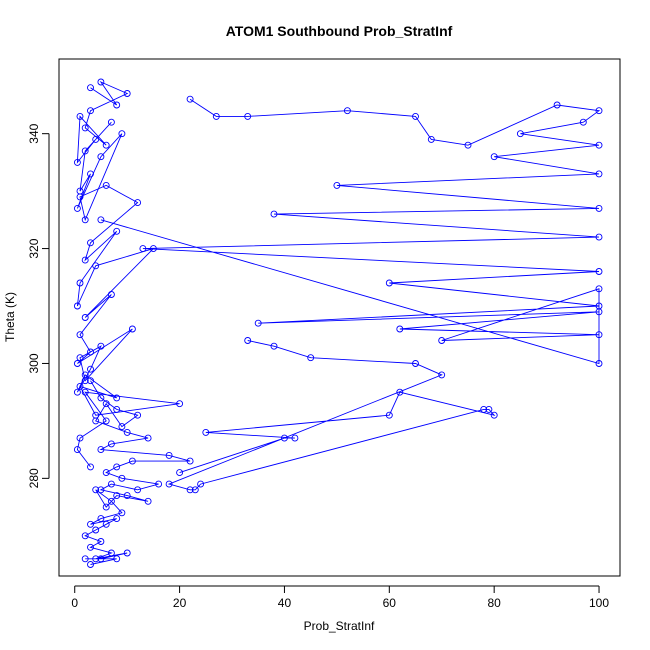 The image size is (650, 650). I want to click on y-tick-label-2: 320, so click(34, 248).